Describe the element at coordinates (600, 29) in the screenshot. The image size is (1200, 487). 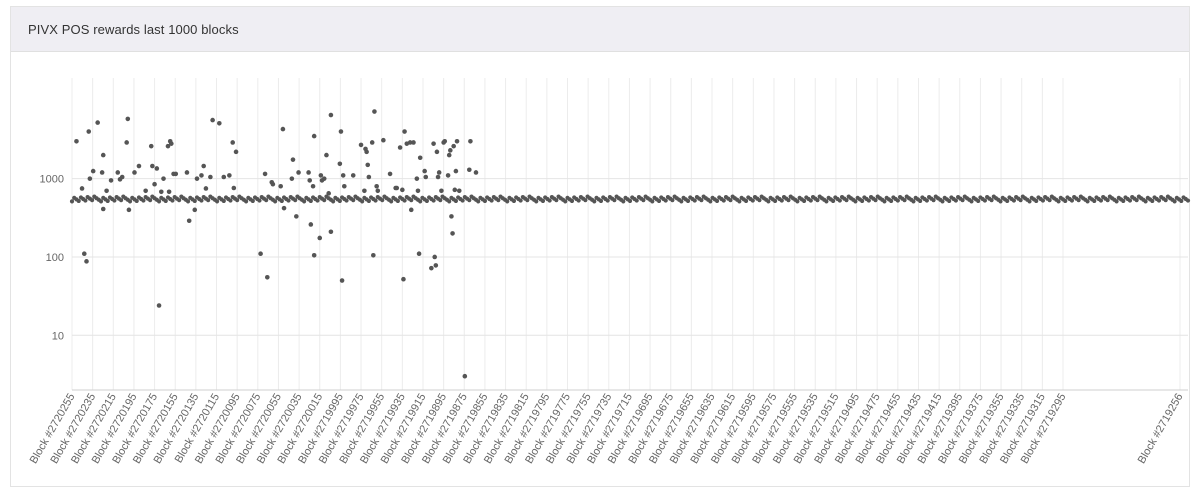
I see `panel-header: PIVX POS rewards last 1000 blocks` at that location.